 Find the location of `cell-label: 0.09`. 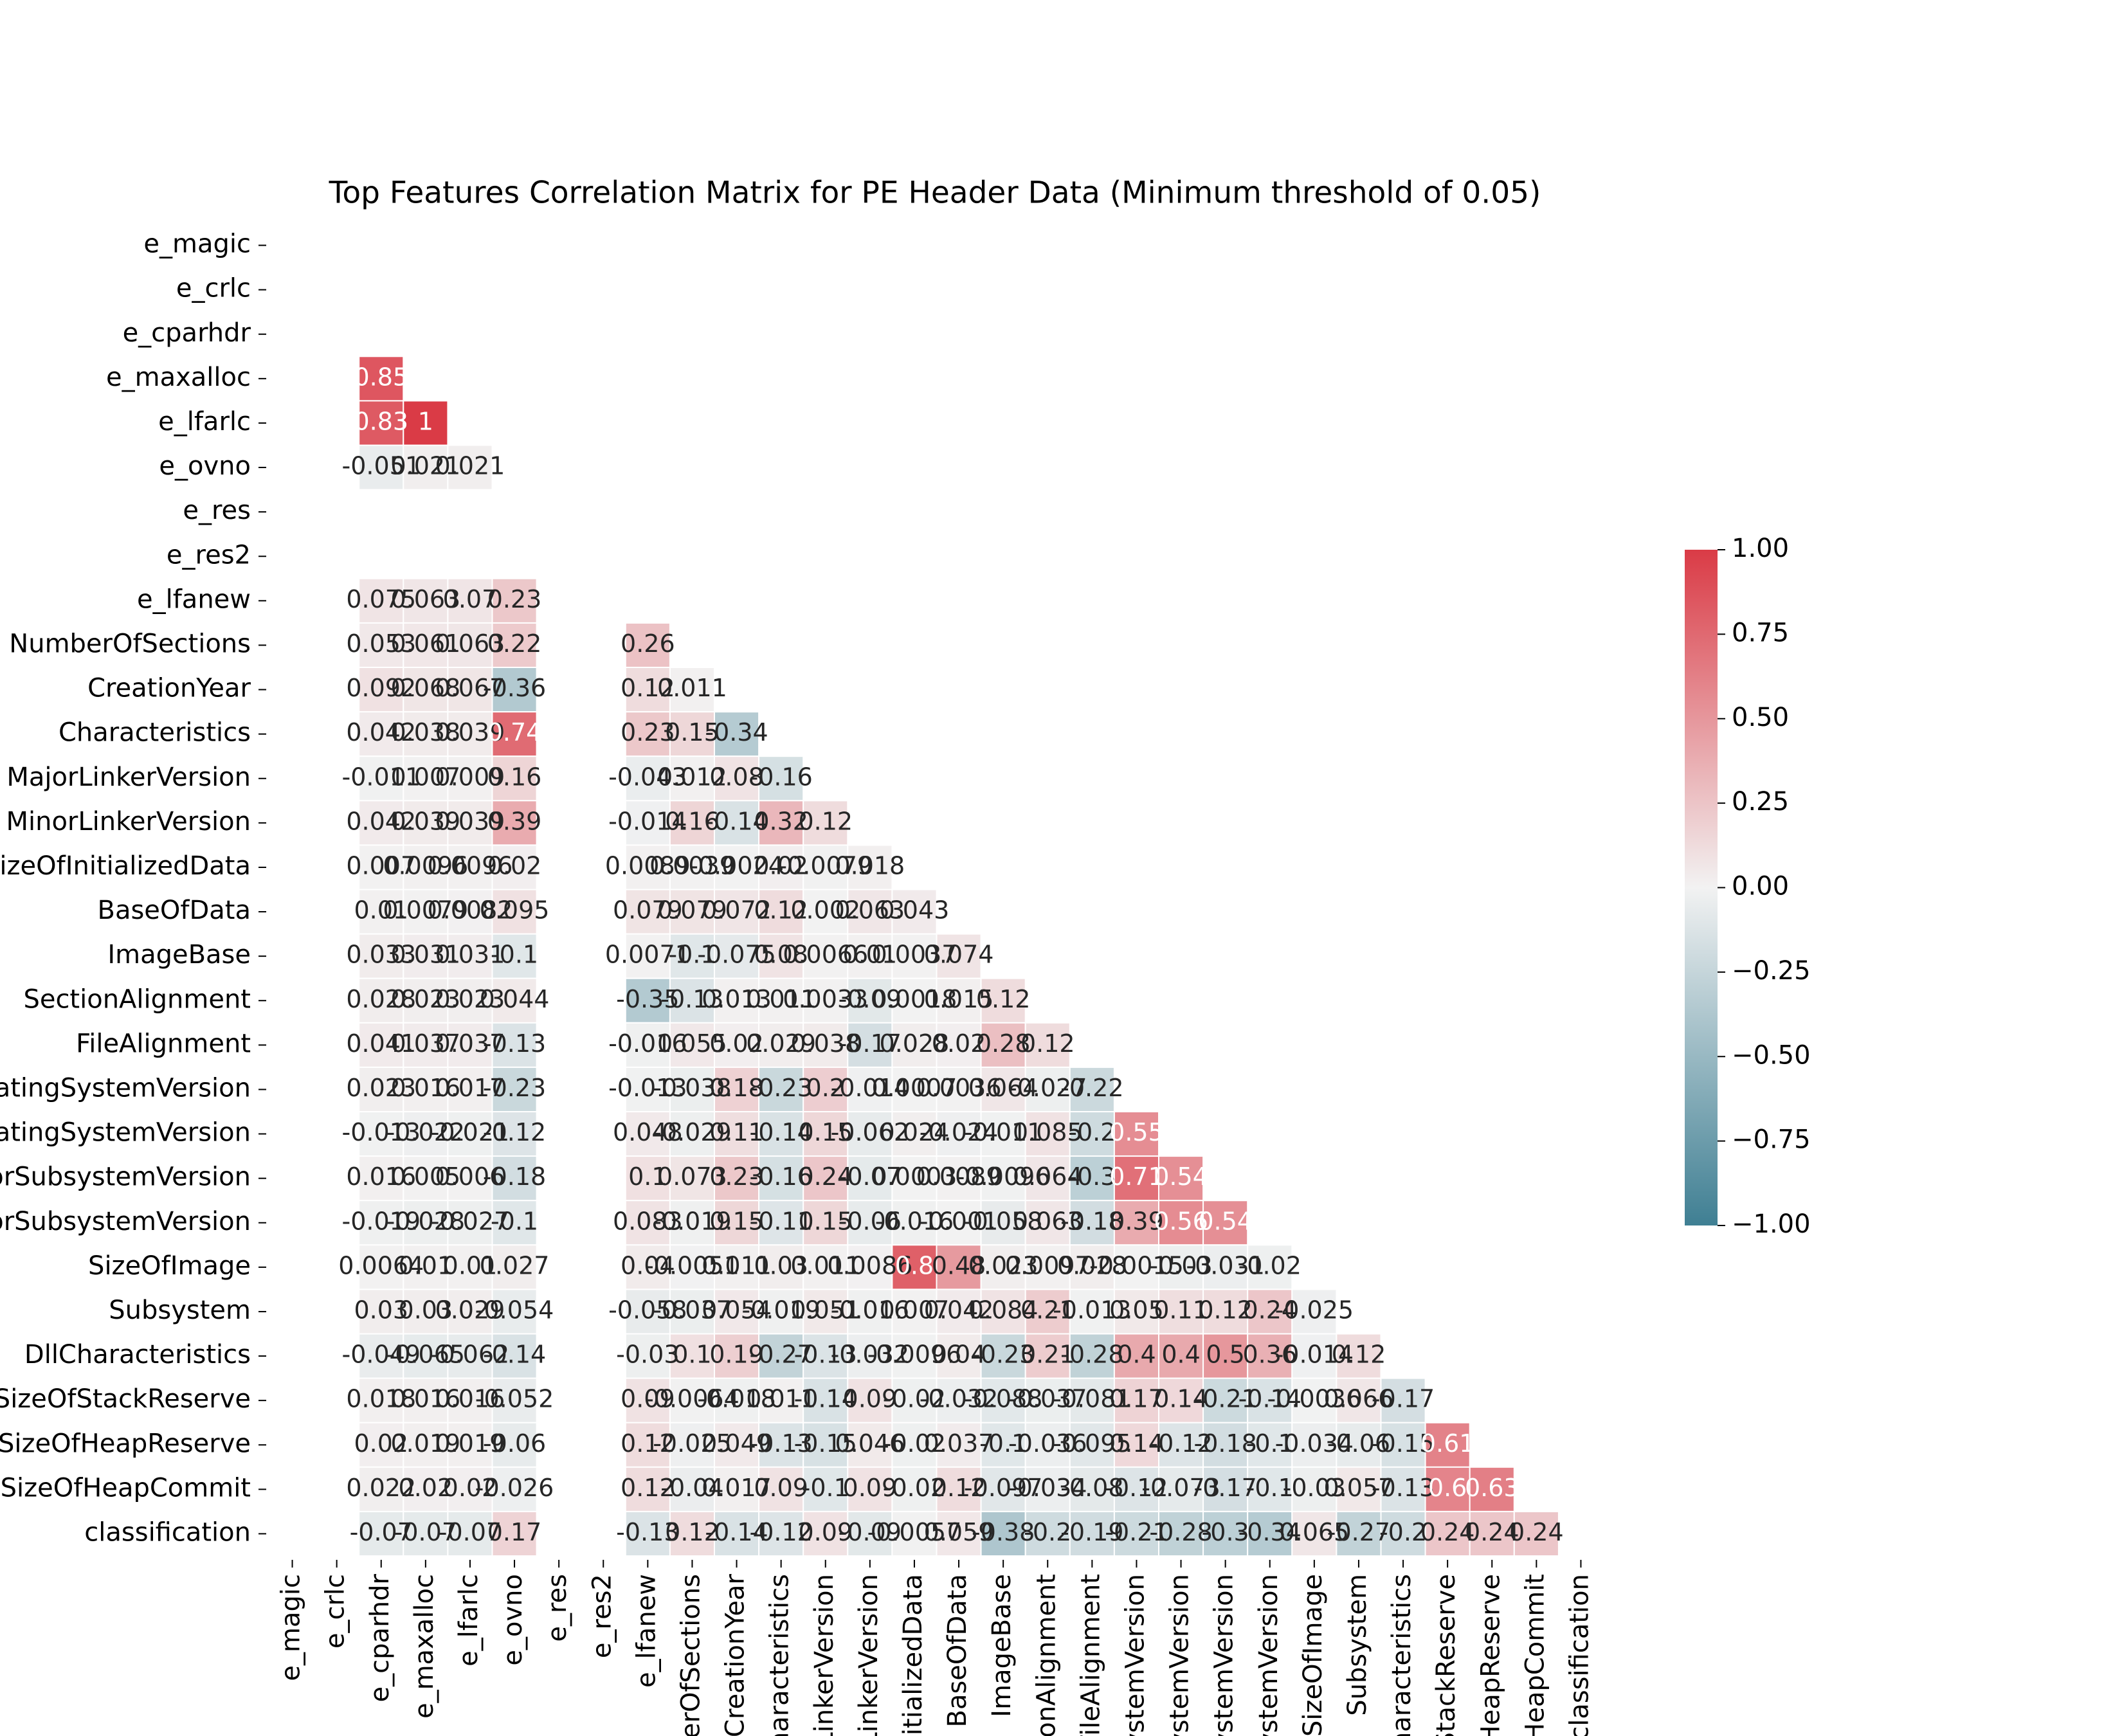

cell-label: 0.09 is located at coordinates (781, 1488).